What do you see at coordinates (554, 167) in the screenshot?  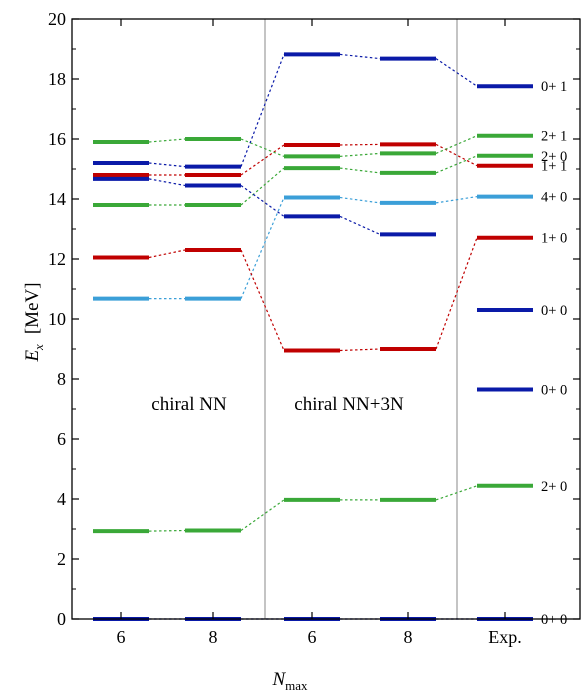 I see `level-label: 1+ 1` at bounding box center [554, 167].